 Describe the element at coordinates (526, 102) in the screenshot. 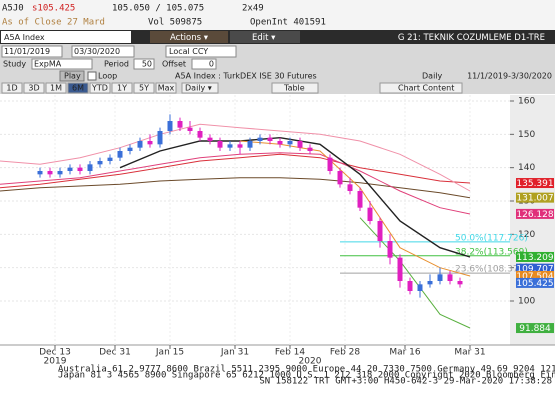

I see `y-tick-label: 160` at that location.